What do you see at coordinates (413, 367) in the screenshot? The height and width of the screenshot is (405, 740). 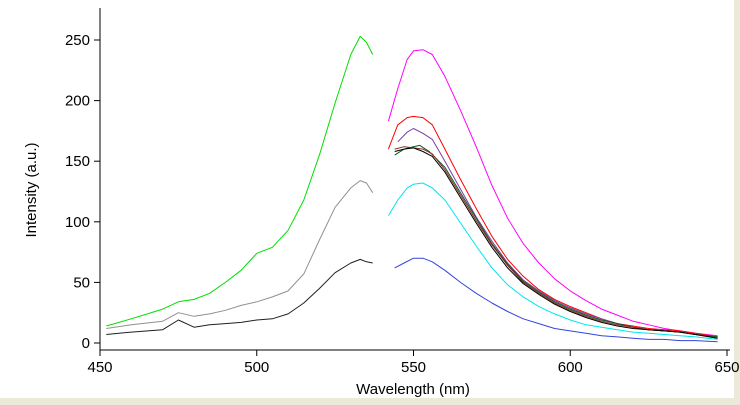 I see `x-tick-label: 550` at bounding box center [413, 367].